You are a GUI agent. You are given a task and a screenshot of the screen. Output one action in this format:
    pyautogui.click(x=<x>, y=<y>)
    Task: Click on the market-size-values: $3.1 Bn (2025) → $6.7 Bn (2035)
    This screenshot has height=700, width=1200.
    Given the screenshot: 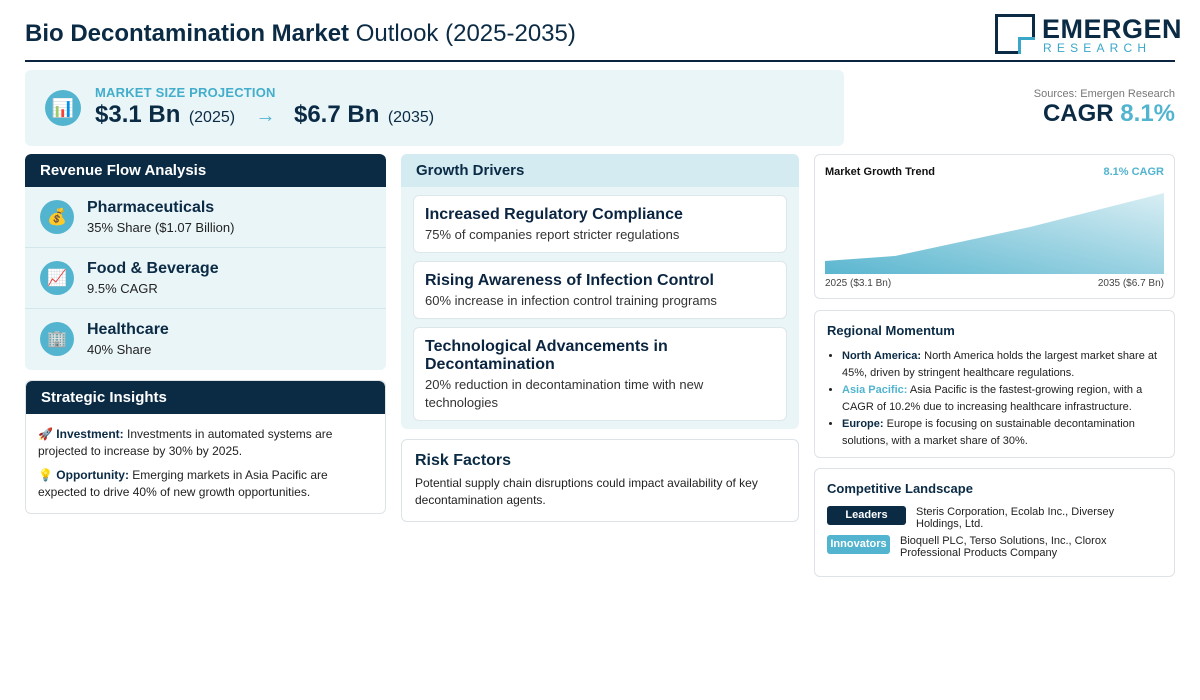 What is the action you would take?
    pyautogui.click(x=264, y=115)
    